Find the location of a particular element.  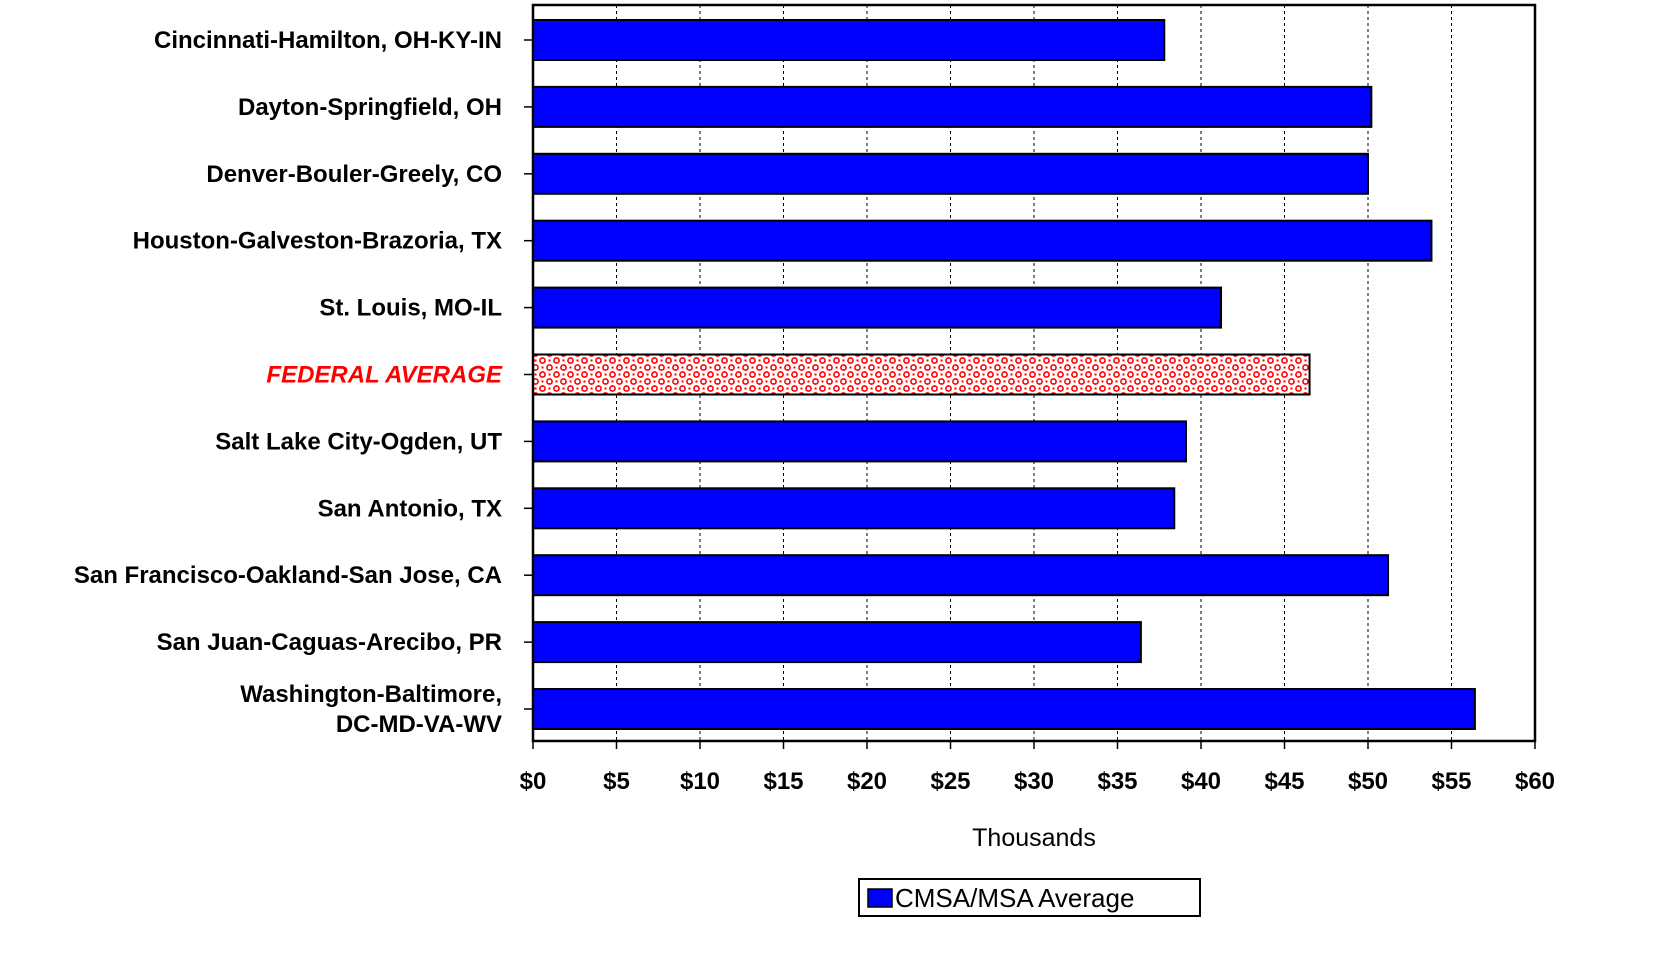

legend: CMSA/MSA Average is located at coordinates (1029, 897).